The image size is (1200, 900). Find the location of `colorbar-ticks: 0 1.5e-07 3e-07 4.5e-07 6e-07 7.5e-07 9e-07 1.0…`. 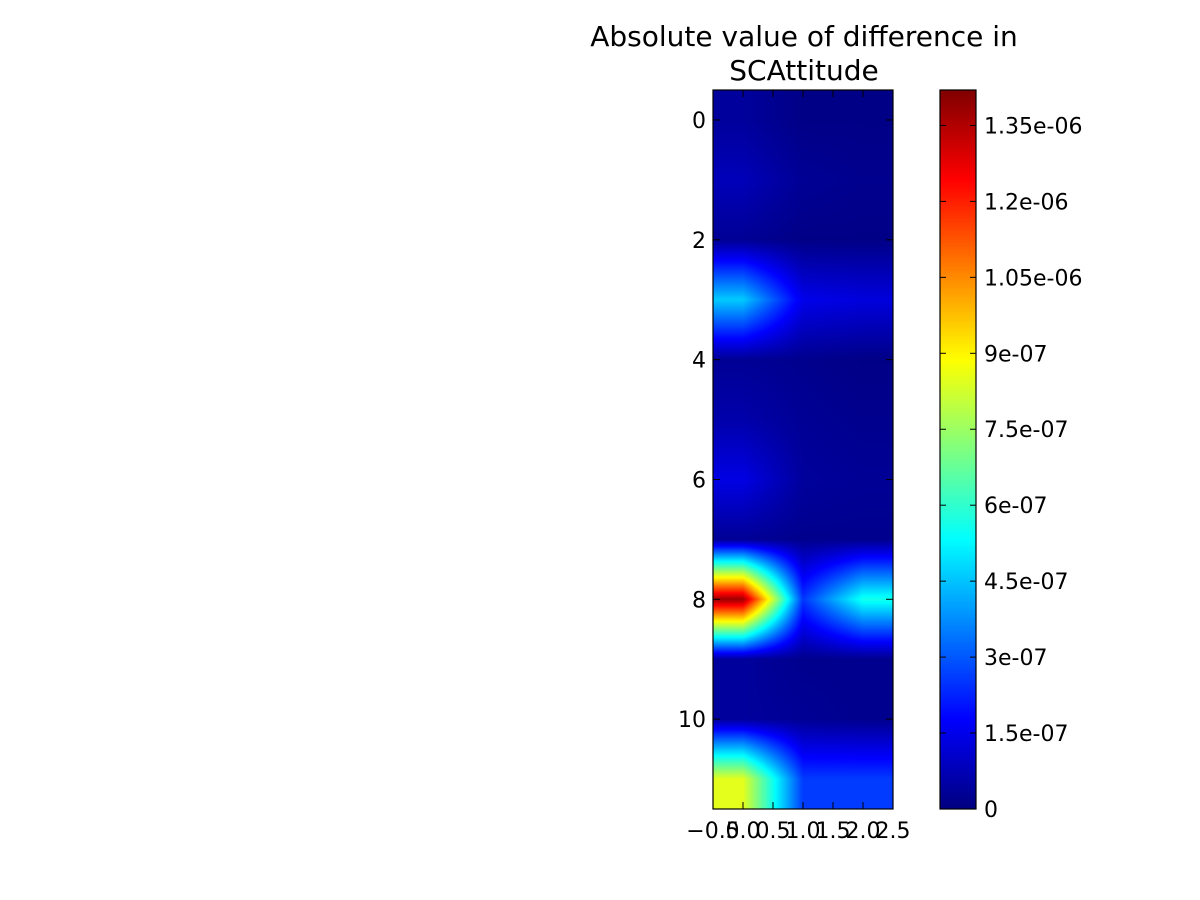

colorbar-ticks: 0 1.5e-07 3e-07 4.5e-07 6e-07 7.5e-07 9e-07 1.0… is located at coordinates (1011, 468).